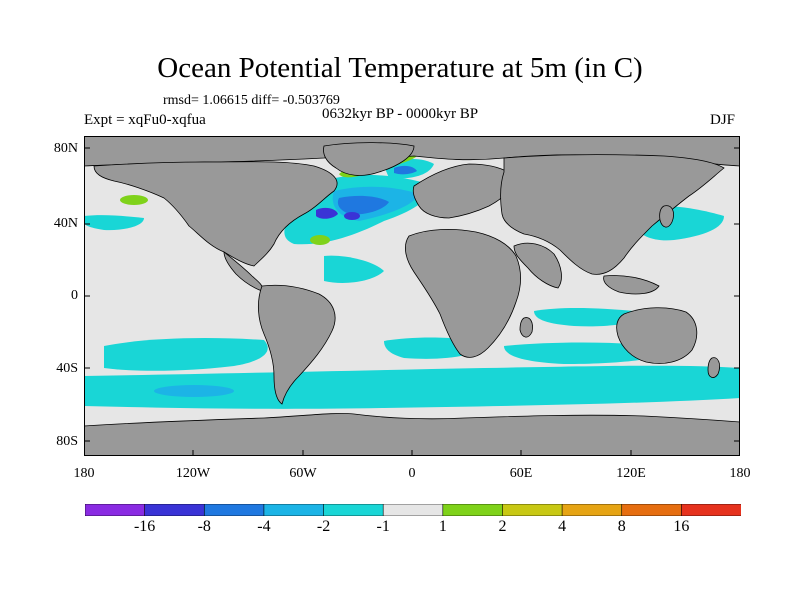 This screenshot has height=600, width=800. Describe the element at coordinates (134, 200) in the screenshot. I see `anomaly-north-pacific-green` at that location.